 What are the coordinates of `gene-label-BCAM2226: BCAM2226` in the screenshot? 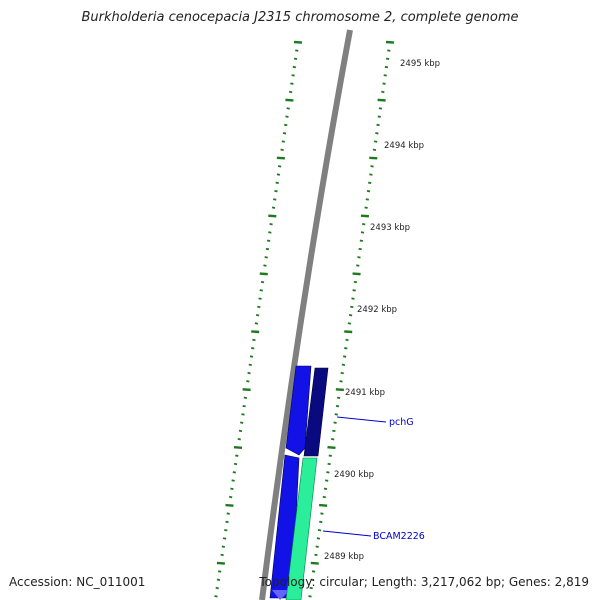 It's located at (399, 536).